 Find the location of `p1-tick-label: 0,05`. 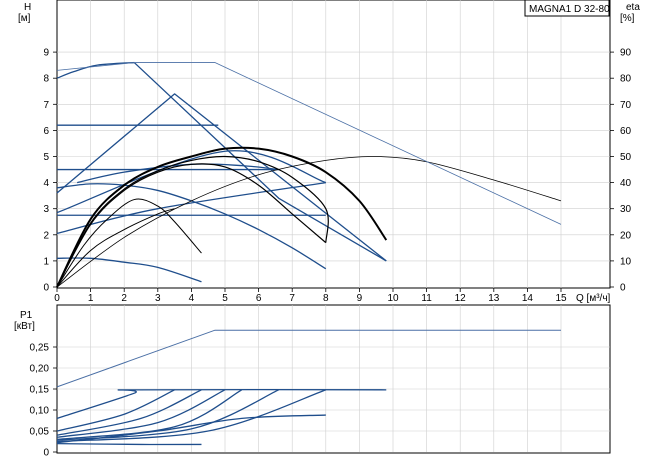

p1-tick-label: 0,05 is located at coordinates (40, 432).